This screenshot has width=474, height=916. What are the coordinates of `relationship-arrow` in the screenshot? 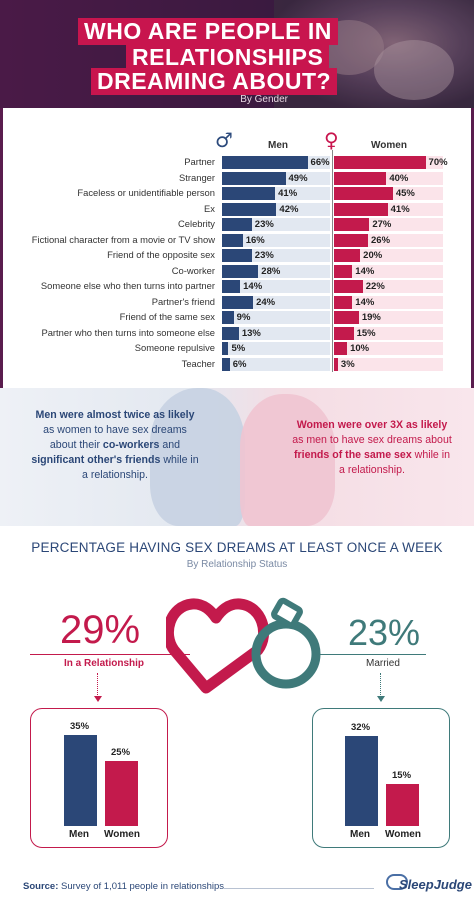 It's located at (98, 687).